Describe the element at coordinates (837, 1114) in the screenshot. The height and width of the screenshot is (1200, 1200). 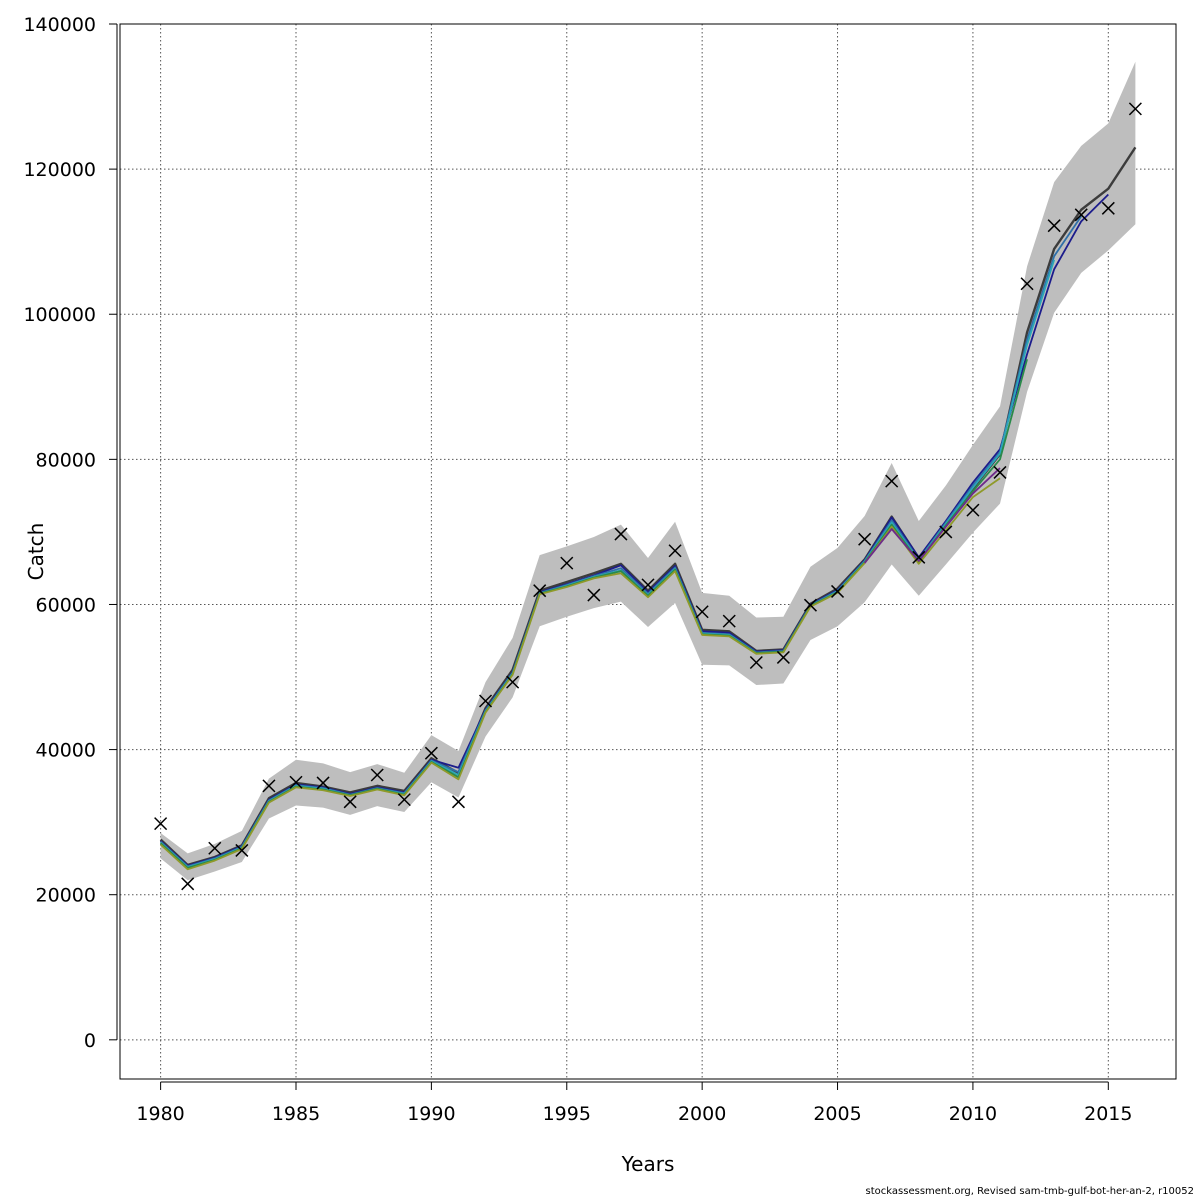
I see `x-tick-label: 2005` at that location.